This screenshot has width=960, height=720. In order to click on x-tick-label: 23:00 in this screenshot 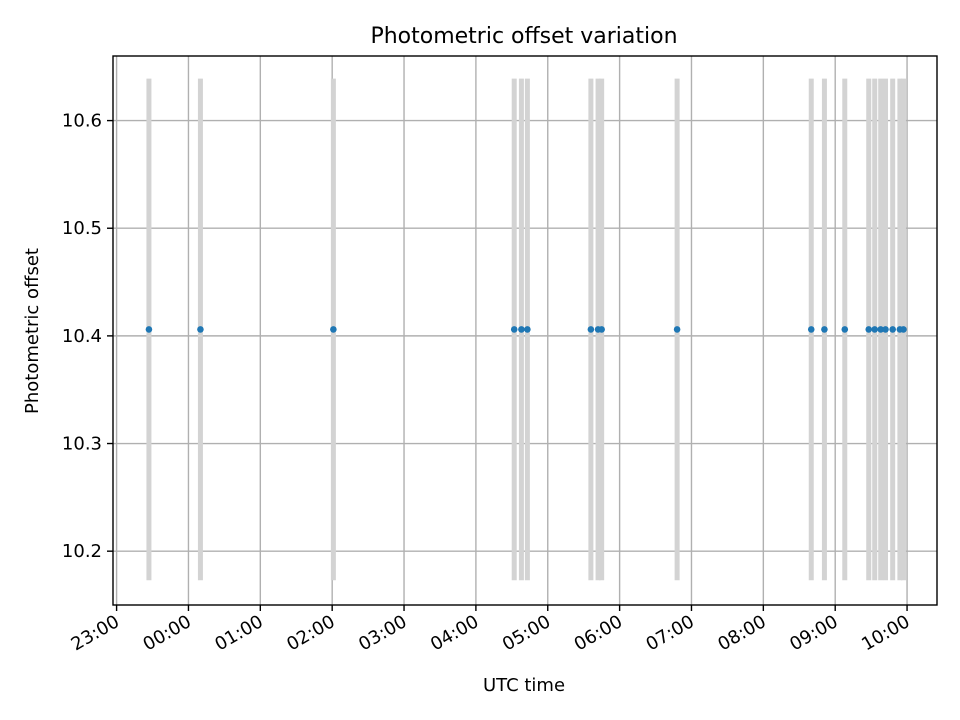, I will do `click(95, 633)`.